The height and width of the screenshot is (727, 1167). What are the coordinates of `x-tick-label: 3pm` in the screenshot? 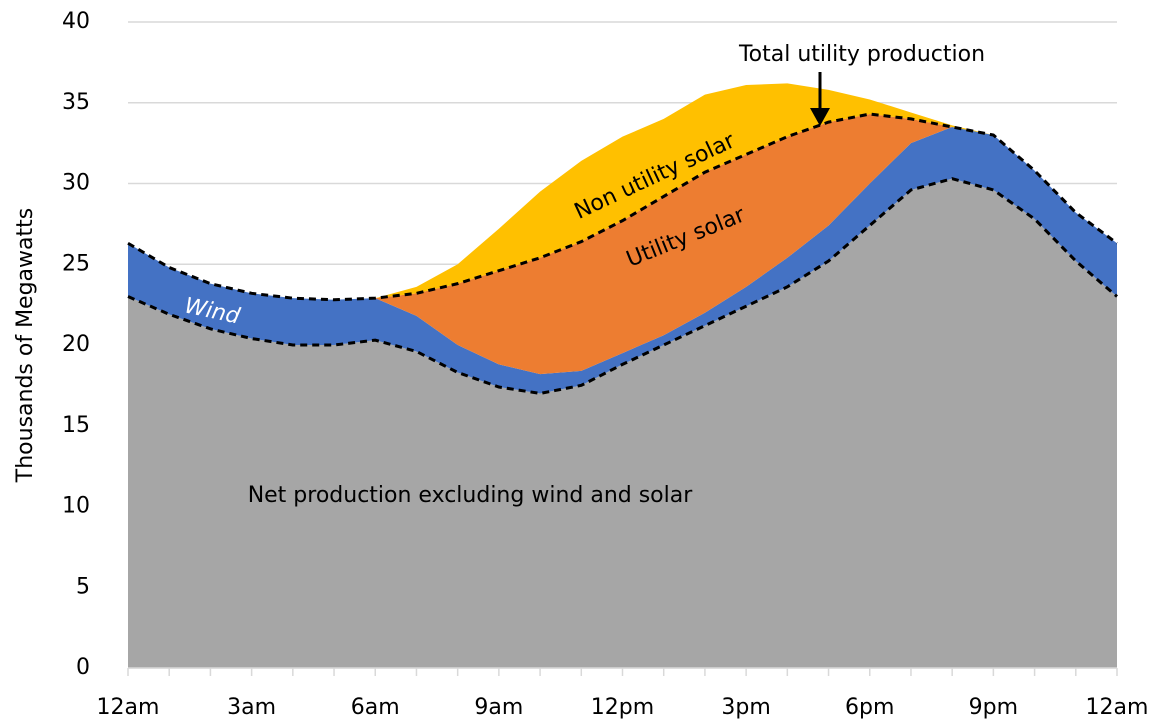 It's located at (745, 707).